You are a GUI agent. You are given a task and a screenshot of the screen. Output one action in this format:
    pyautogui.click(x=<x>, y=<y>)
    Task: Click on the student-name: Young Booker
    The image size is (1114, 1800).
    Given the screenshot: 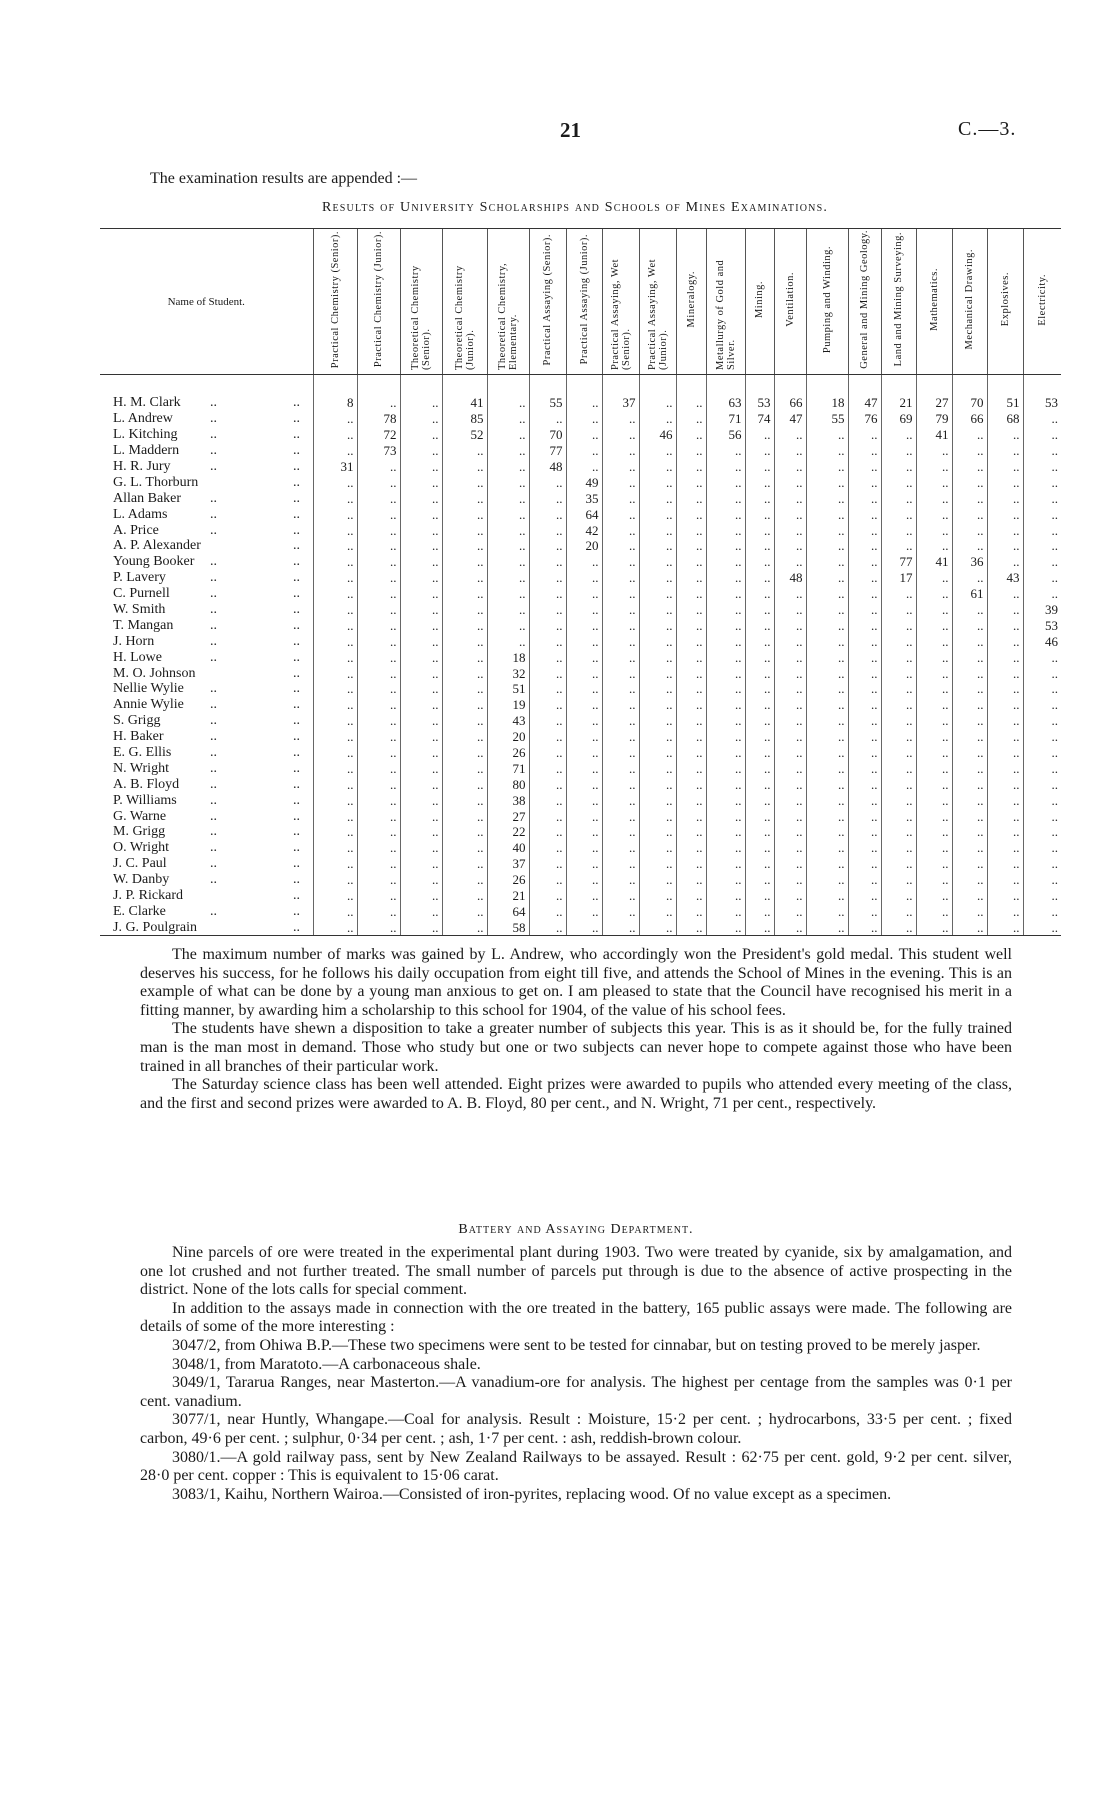 What is the action you would take?
    pyautogui.click(x=154, y=562)
    